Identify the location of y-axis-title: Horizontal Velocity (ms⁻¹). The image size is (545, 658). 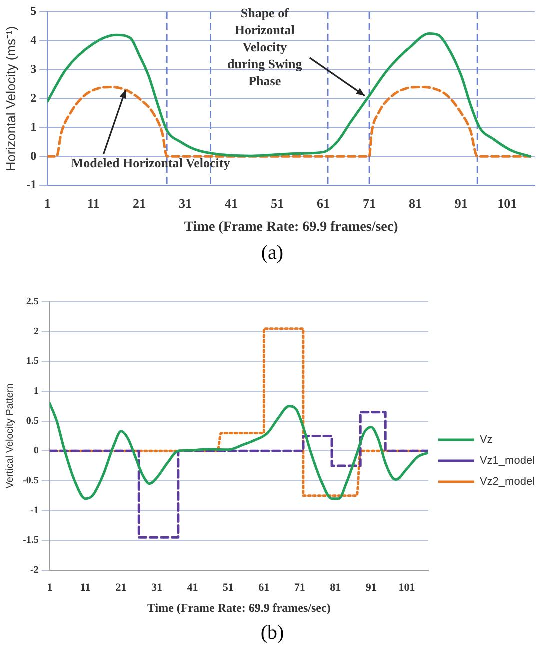
(10, 99).